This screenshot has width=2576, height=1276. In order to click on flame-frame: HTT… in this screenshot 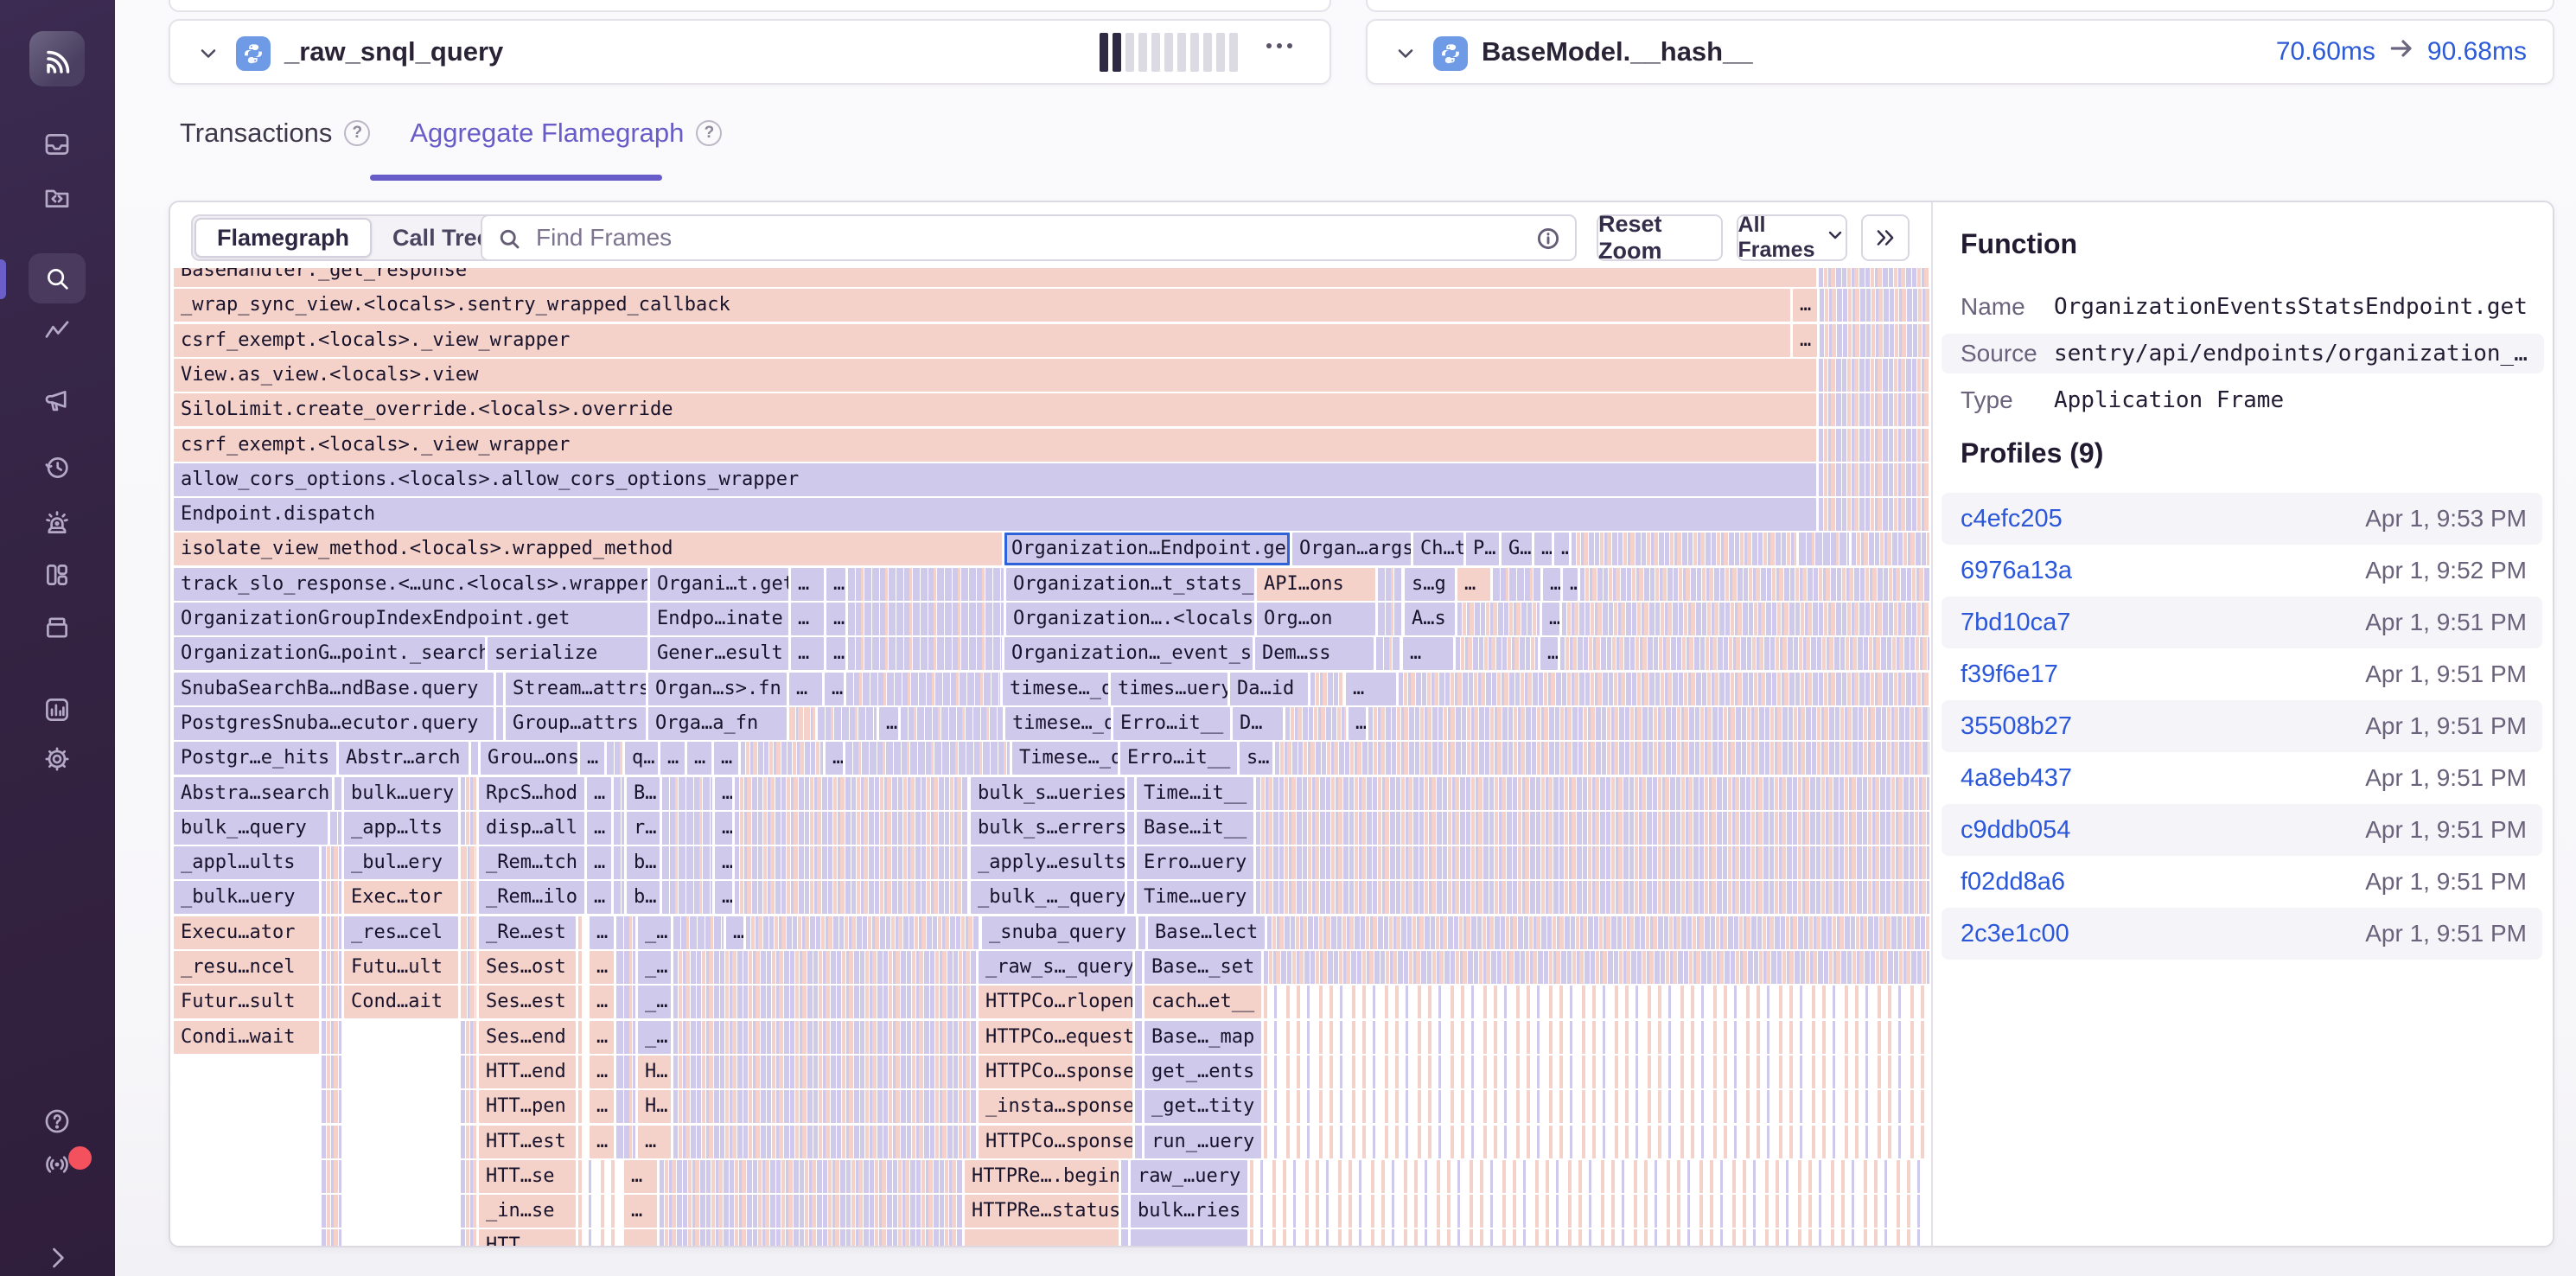, I will do `click(527, 1237)`.